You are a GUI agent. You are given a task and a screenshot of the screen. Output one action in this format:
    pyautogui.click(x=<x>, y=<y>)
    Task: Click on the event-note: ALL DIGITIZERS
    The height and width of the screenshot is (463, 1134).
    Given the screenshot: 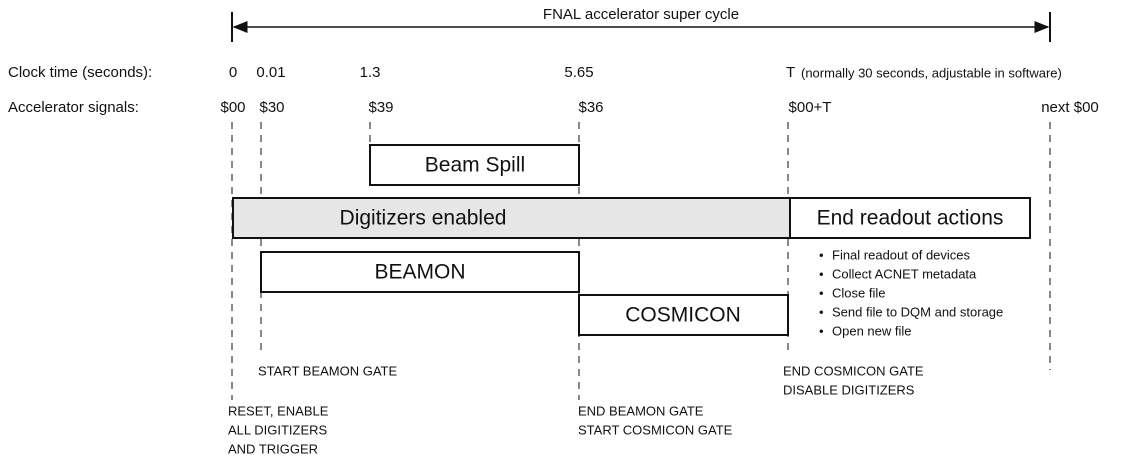 What is the action you would take?
    pyautogui.click(x=278, y=429)
    